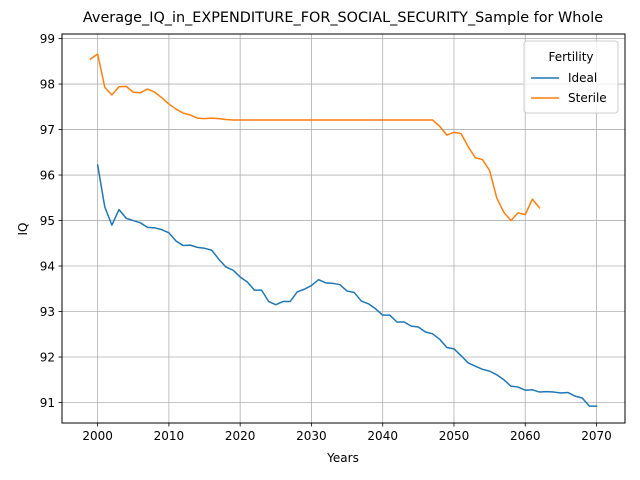  What do you see at coordinates (47, 312) in the screenshot?
I see `y-tick-label: 93` at bounding box center [47, 312].